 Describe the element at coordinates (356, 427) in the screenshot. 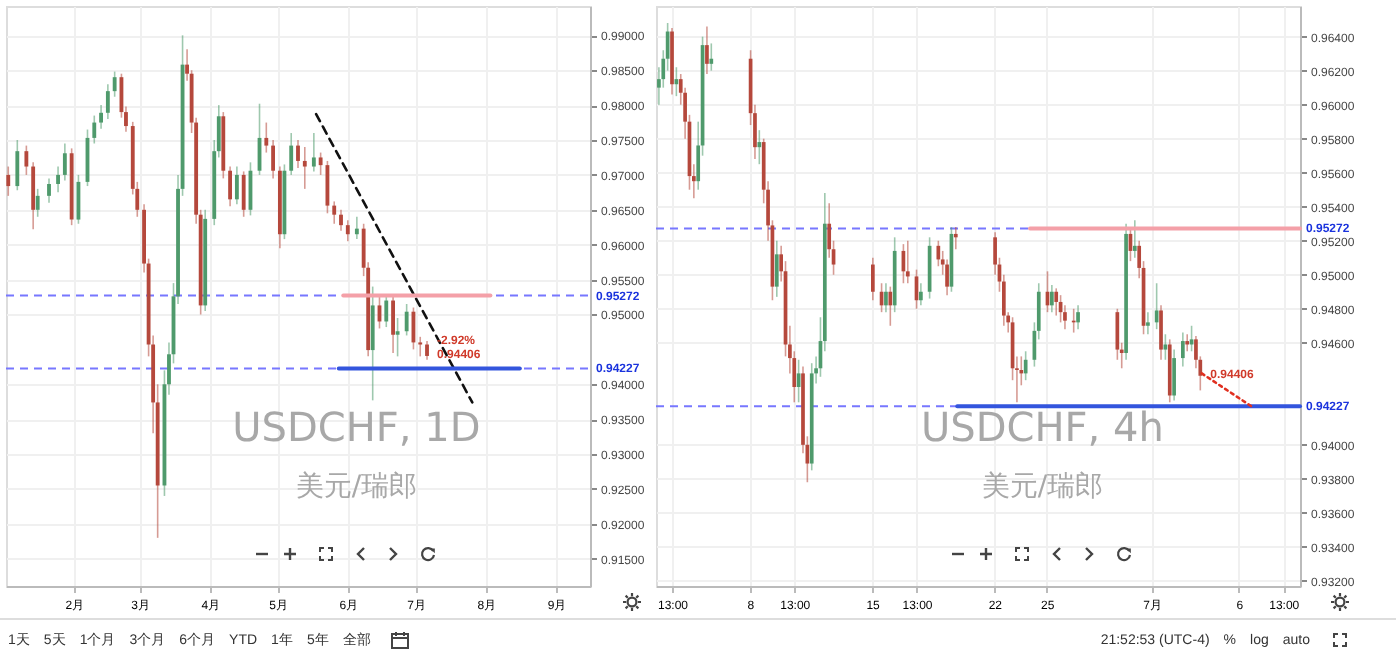

I see `text: USDCHF, 1D` at that location.